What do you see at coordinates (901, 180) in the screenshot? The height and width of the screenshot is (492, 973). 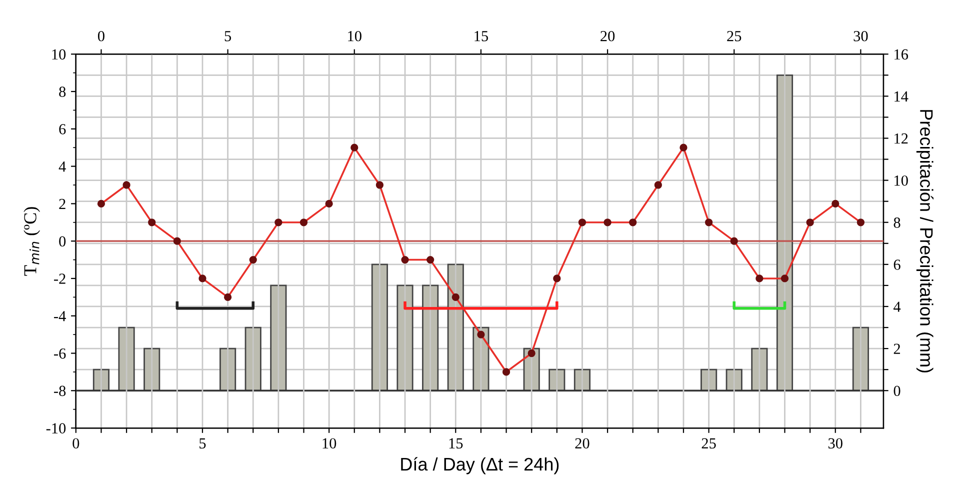 I see `y2-tick-label: 10` at bounding box center [901, 180].